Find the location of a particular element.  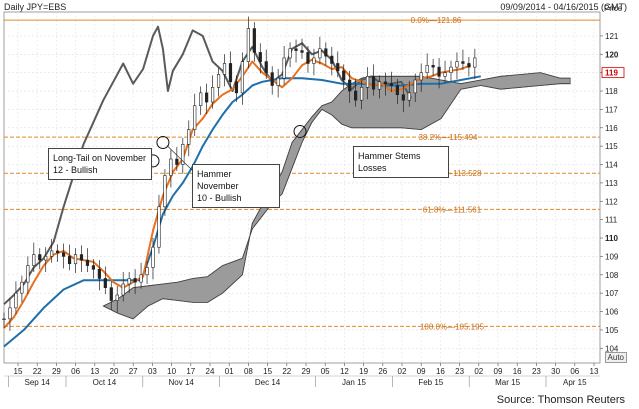

x-tick-label: 10 is located at coordinates (171, 371).